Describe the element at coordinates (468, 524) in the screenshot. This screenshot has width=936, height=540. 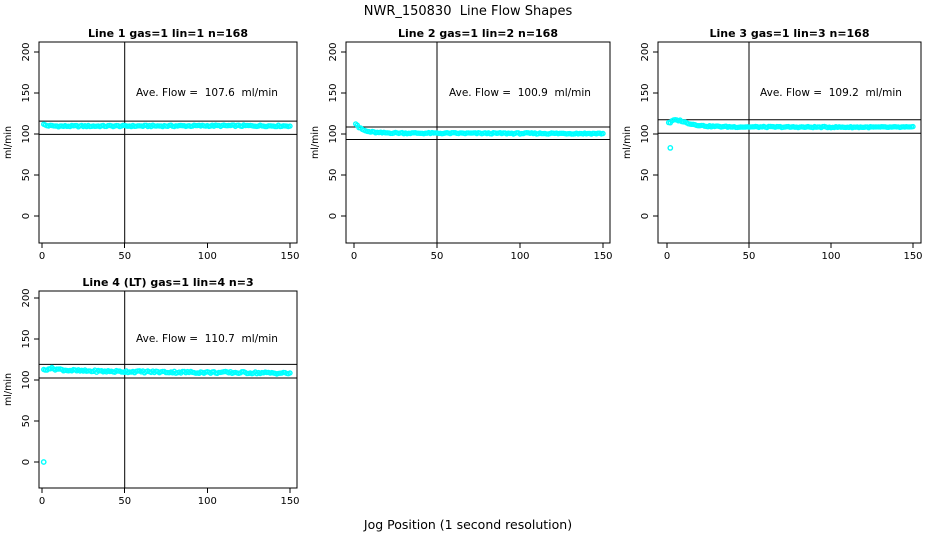
I see `x-axis-label: Jog Position (1 second resolution)` at that location.